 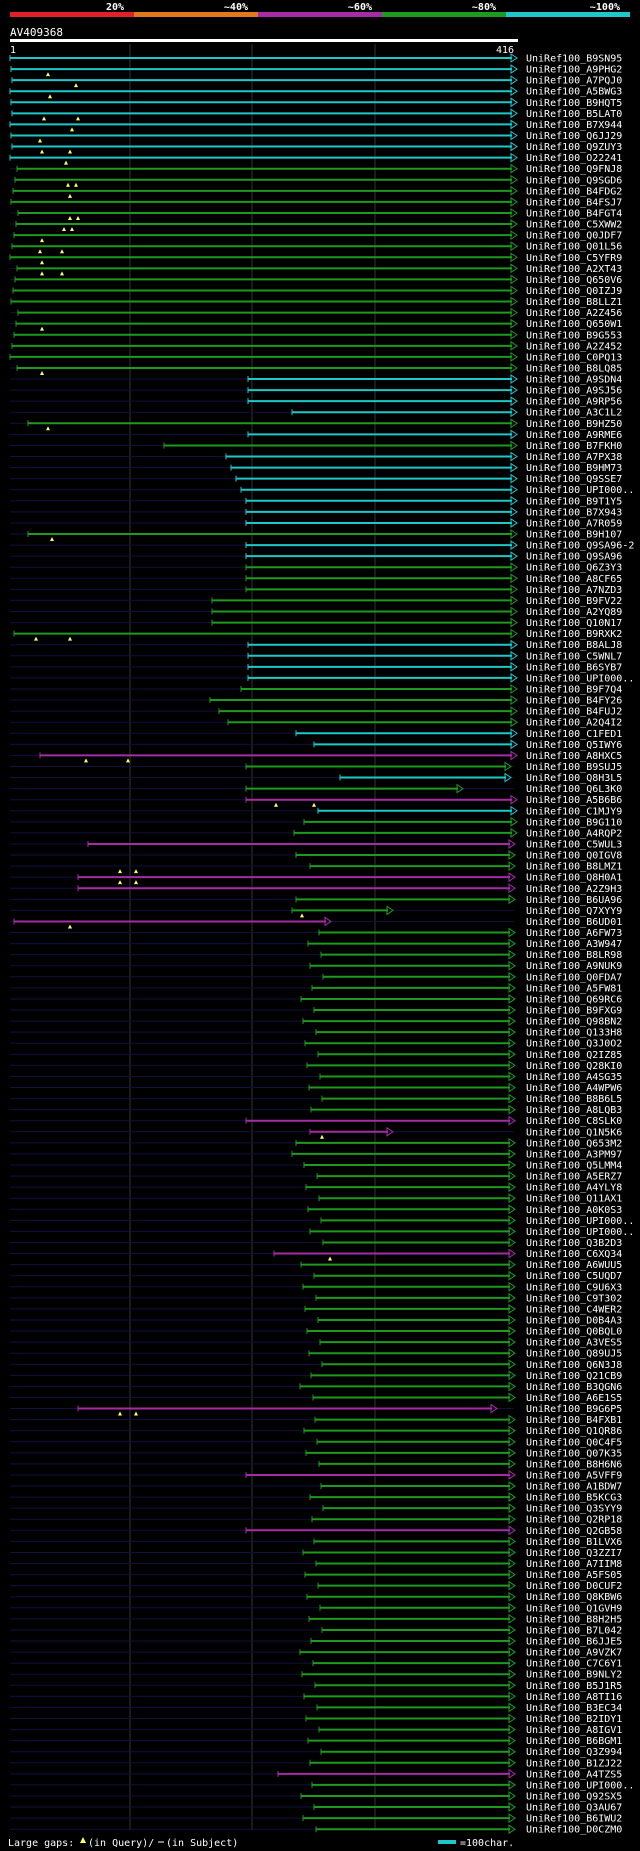 What do you see at coordinates (574, 424) in the screenshot?
I see `hit-label: UniRef100_B9HZ50` at bounding box center [574, 424].